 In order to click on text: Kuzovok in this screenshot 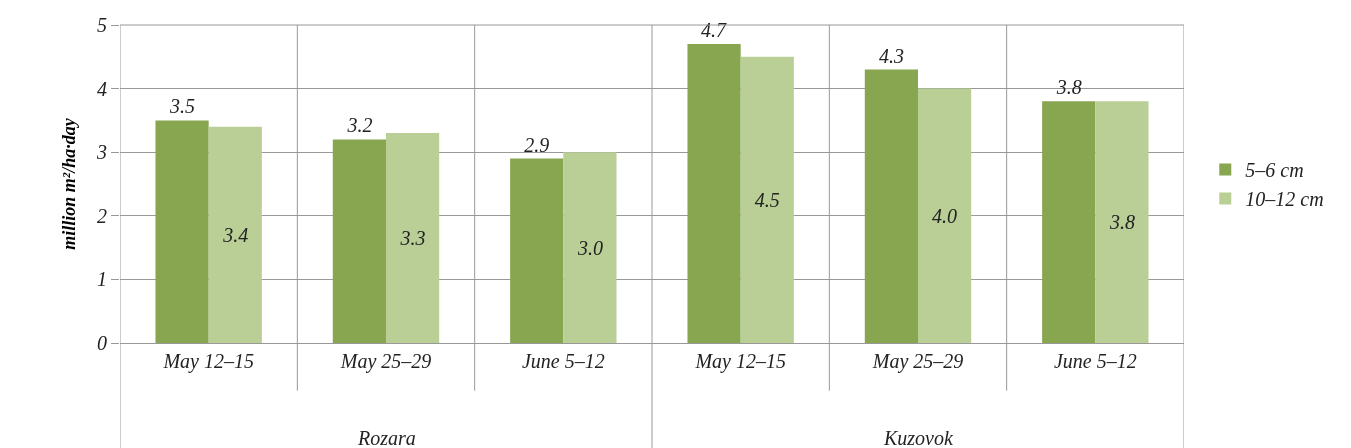, I will do `click(918, 437)`.